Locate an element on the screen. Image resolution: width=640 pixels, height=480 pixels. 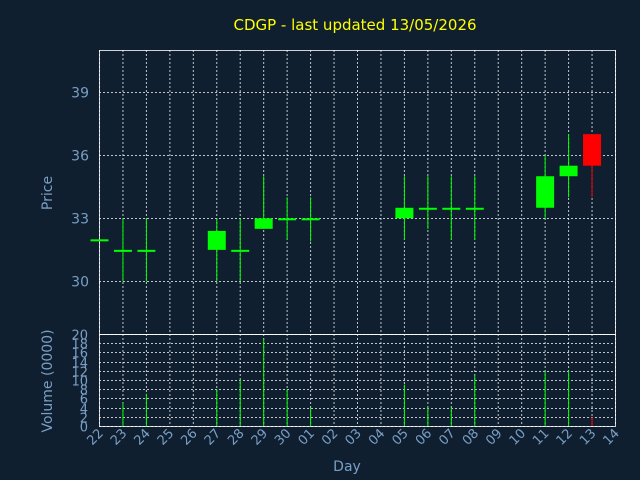
chart-title: CDGP - last updated 13/05/2026 is located at coordinates (354, 25).